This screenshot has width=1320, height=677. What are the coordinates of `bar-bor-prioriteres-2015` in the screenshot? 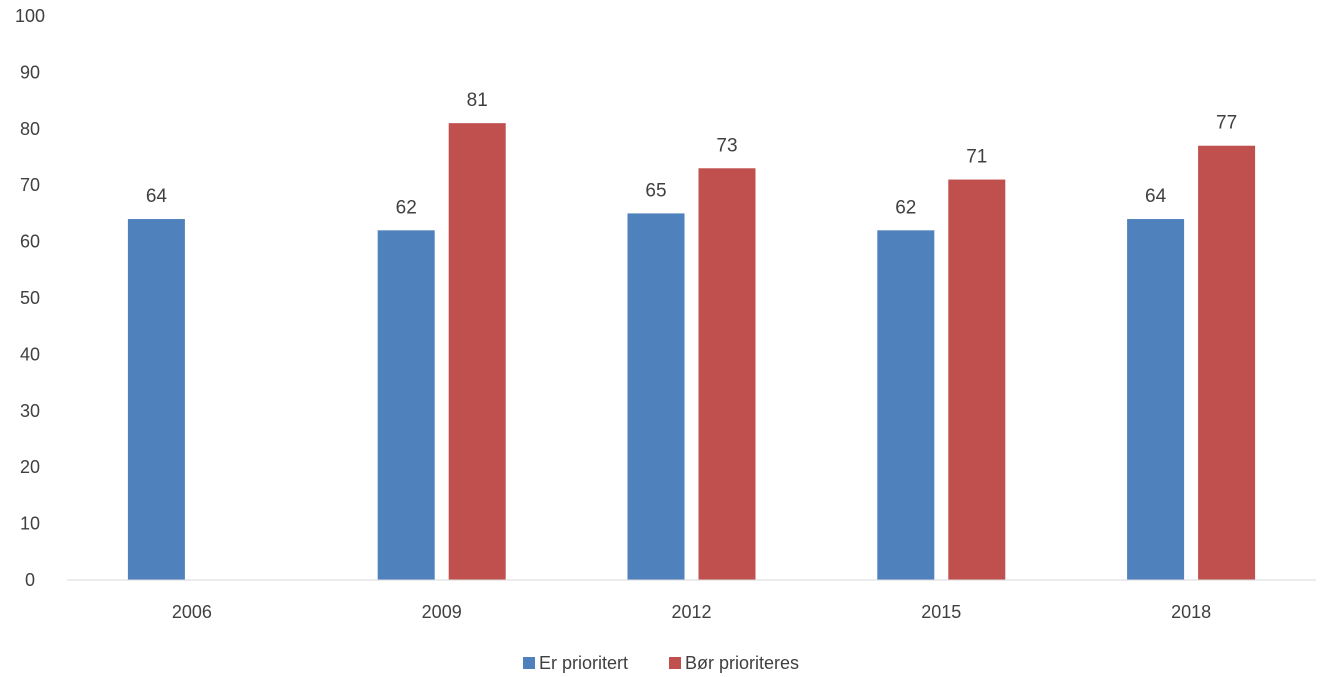 It's located at (977, 379).